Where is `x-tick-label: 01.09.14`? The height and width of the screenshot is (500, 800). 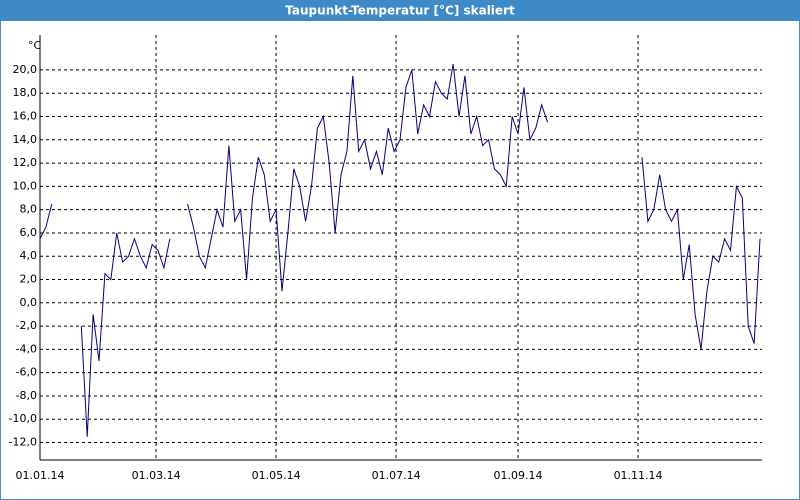 x-tick-label: 01.09.14 is located at coordinates (518, 475).